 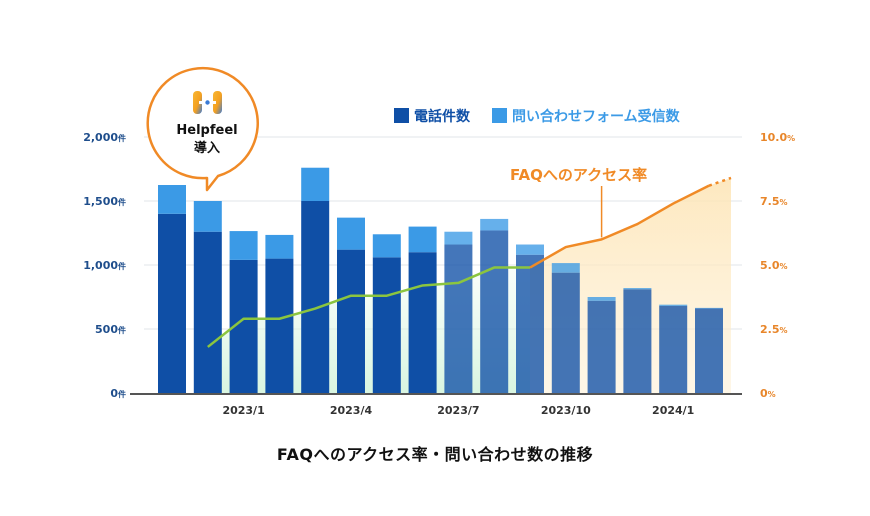 What do you see at coordinates (442, 116) in the screenshot?
I see `legend-label-phone: 電話件数` at bounding box center [442, 116].